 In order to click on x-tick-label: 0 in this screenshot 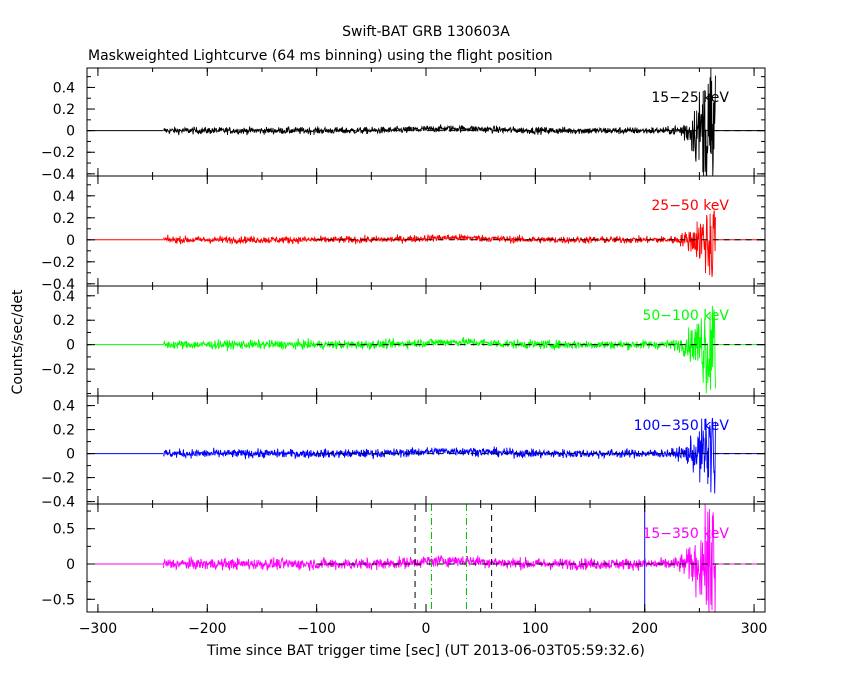, I will do `click(426, 629)`.